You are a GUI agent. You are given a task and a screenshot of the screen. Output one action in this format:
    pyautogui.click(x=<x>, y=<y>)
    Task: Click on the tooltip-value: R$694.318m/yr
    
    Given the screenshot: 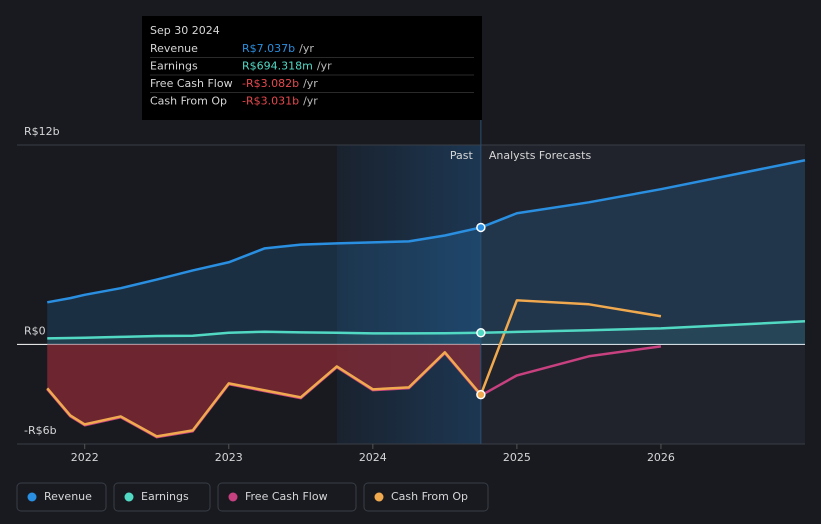 What is the action you would take?
    pyautogui.click(x=287, y=66)
    